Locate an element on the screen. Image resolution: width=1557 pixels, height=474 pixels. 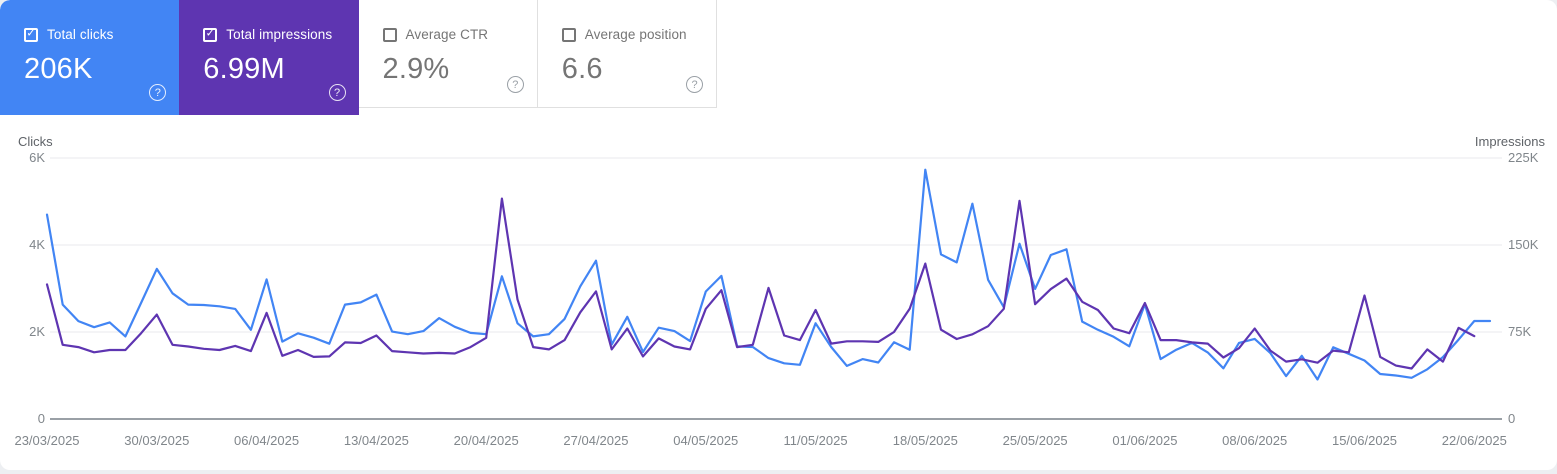
card-value: 6.99M is located at coordinates (244, 69).